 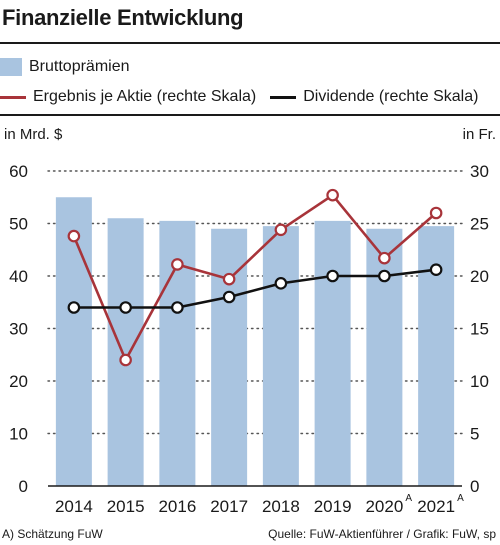 I want to click on point-eps-2014, so click(x=74, y=236).